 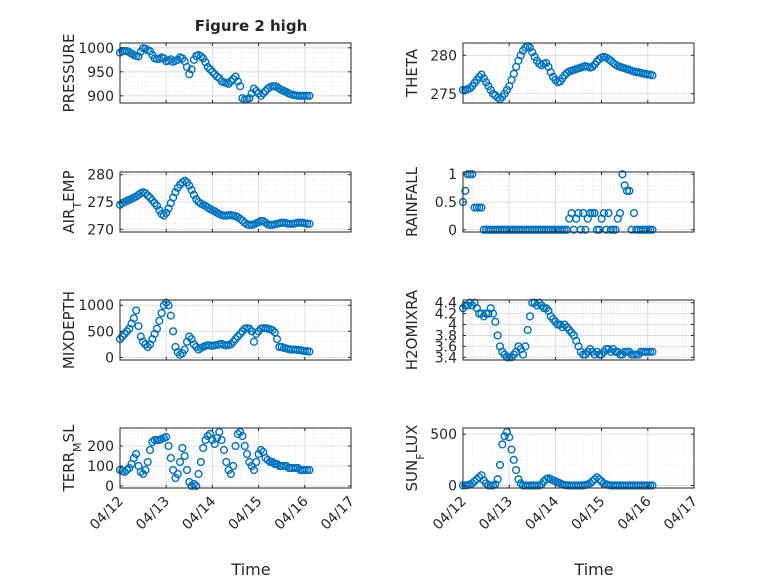 I want to click on y-tick-label: 200, so click(x=100, y=447).